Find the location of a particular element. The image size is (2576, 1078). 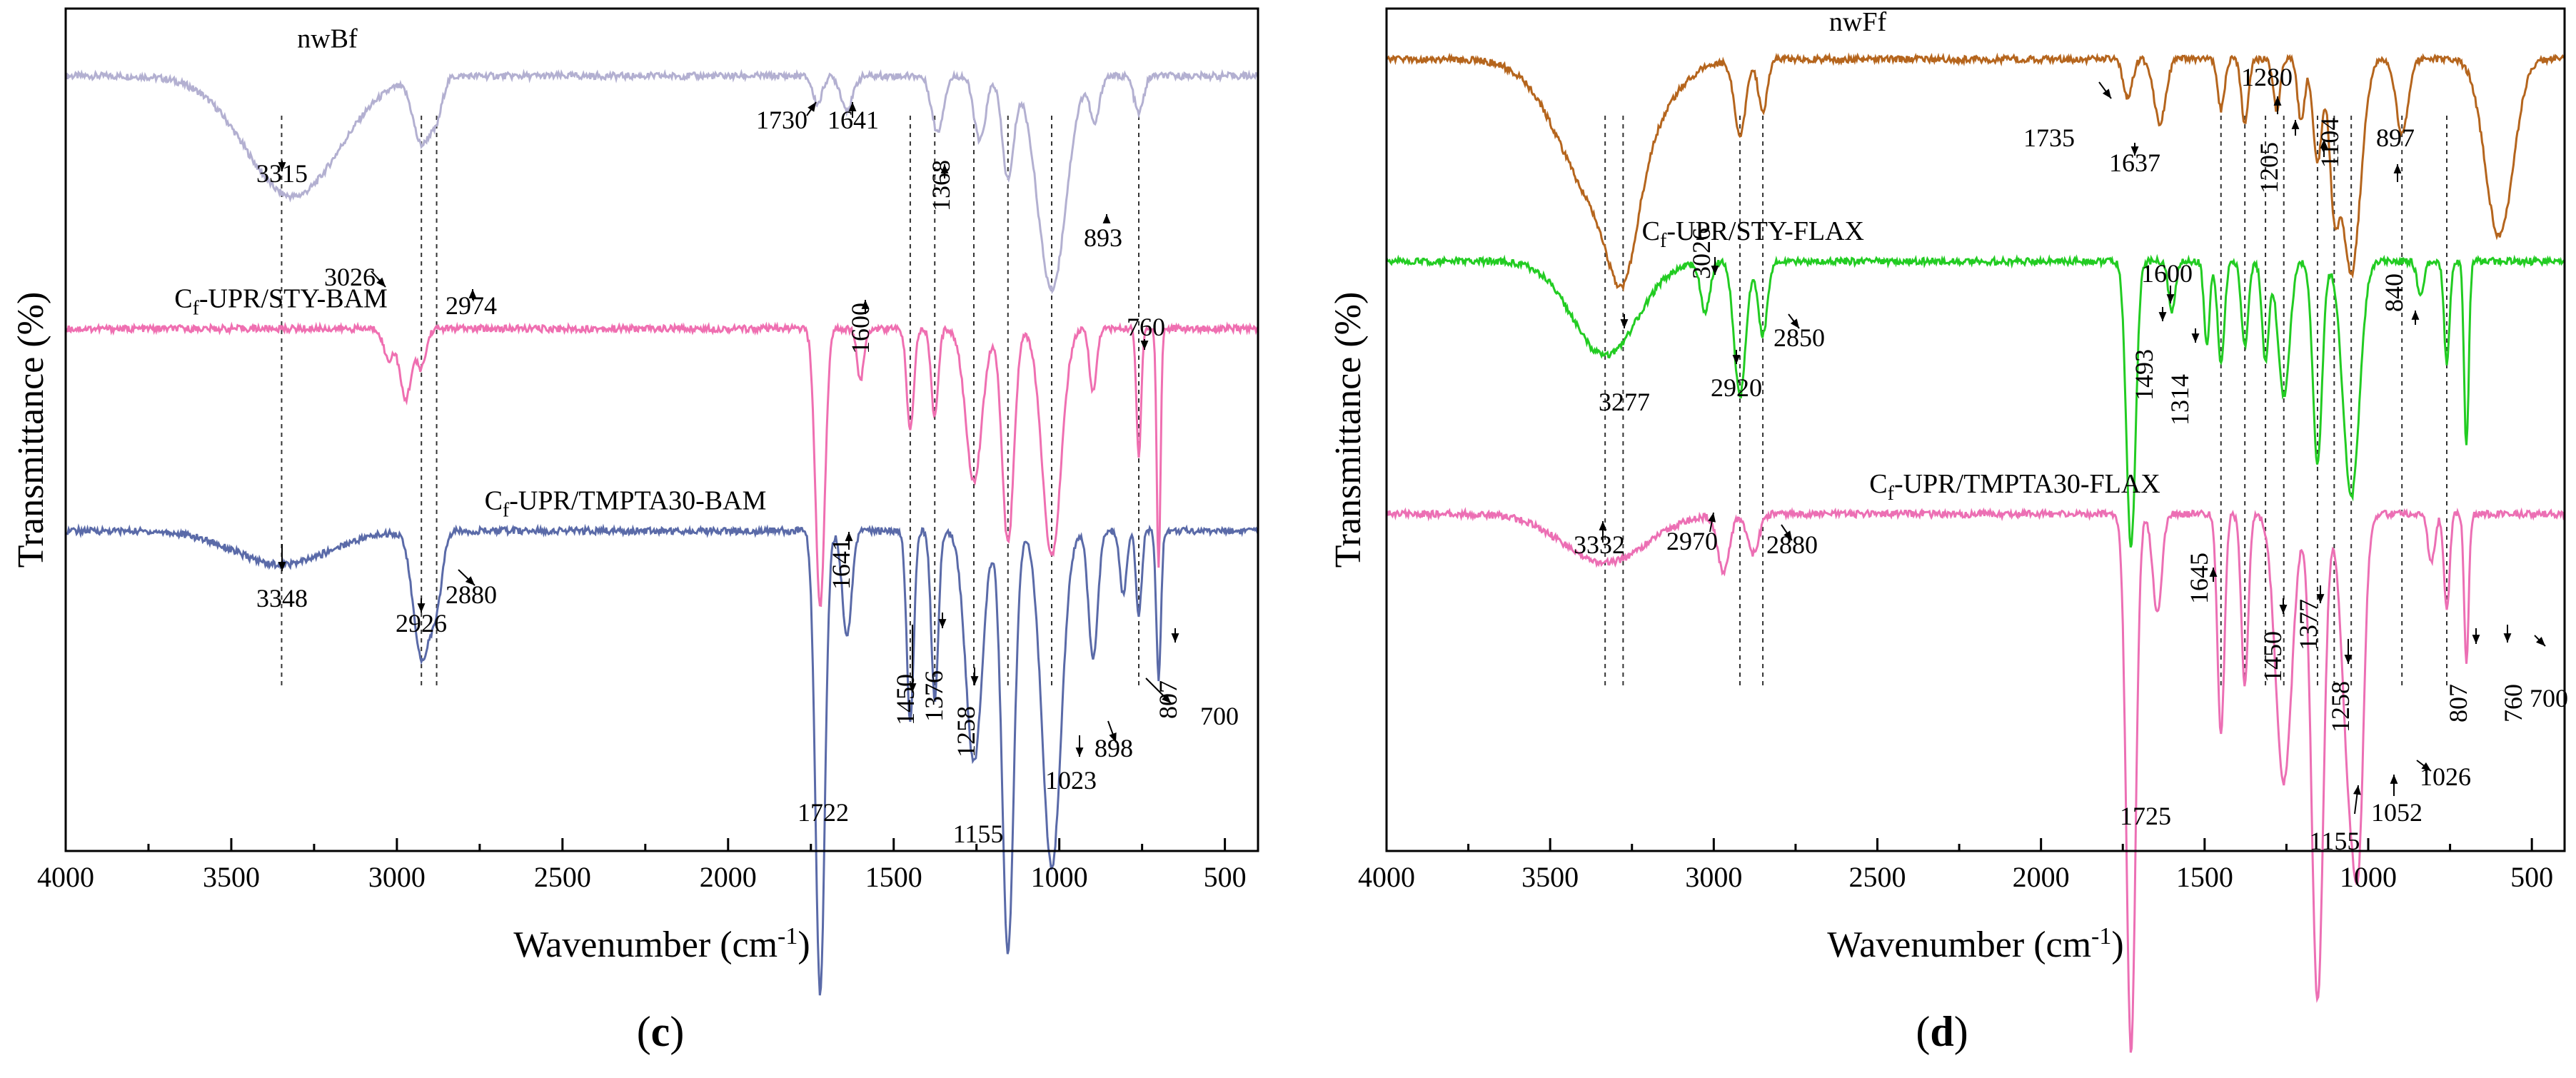

peak-annotation: 1280 is located at coordinates (2267, 77).